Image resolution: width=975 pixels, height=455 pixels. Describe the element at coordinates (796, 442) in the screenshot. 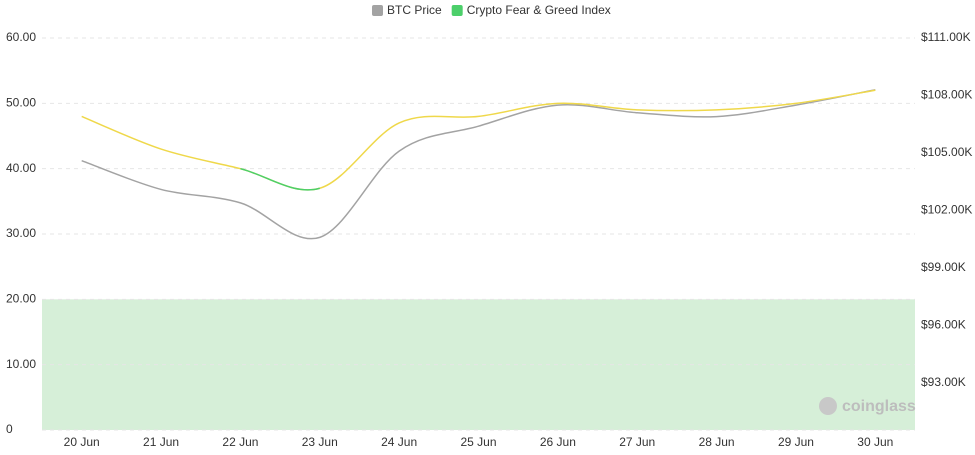

I see `x-tick-label: 29 Jun` at that location.